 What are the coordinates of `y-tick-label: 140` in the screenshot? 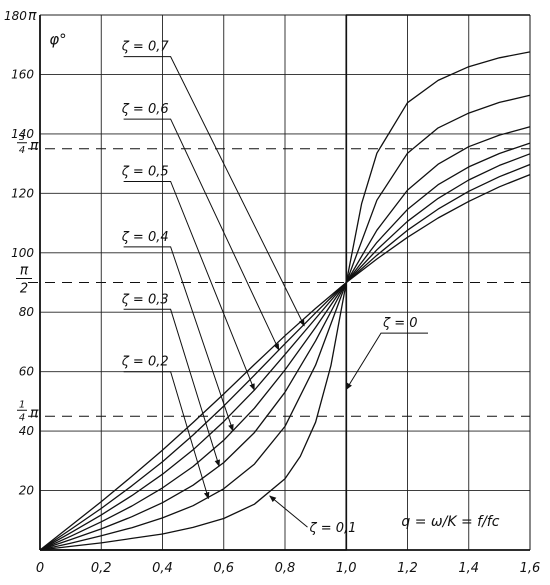 It's located at (22, 134).